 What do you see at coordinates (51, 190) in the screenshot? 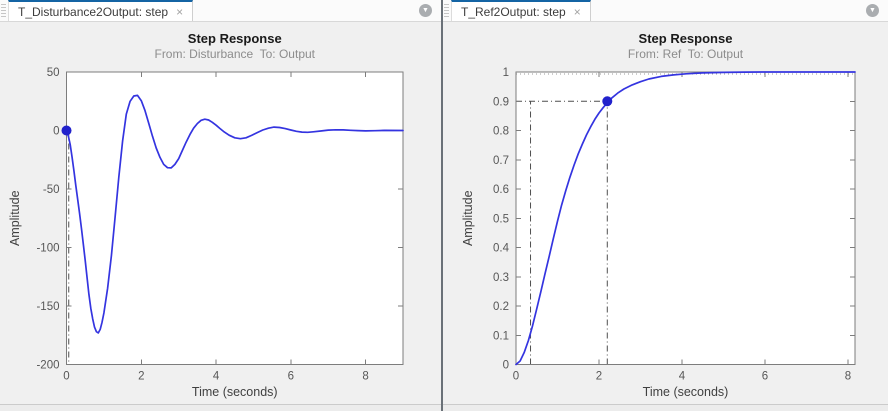
I see `y-tick-label: -50` at bounding box center [51, 190].